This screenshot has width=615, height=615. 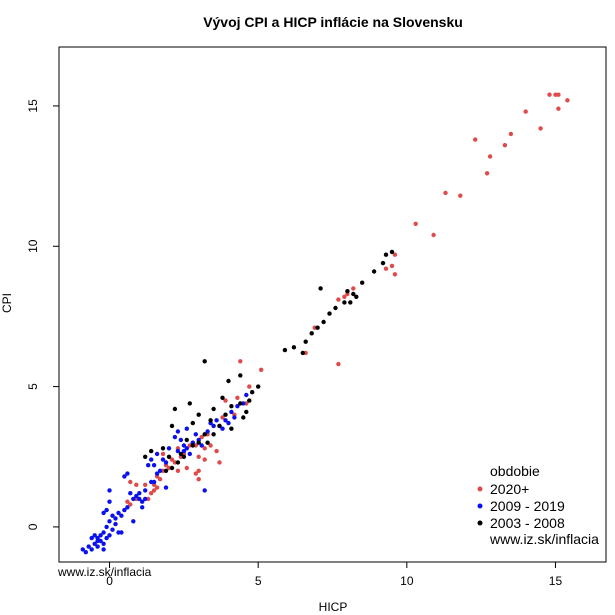 I want to click on legend-entry: 2003 - 2008, so click(x=527, y=523).